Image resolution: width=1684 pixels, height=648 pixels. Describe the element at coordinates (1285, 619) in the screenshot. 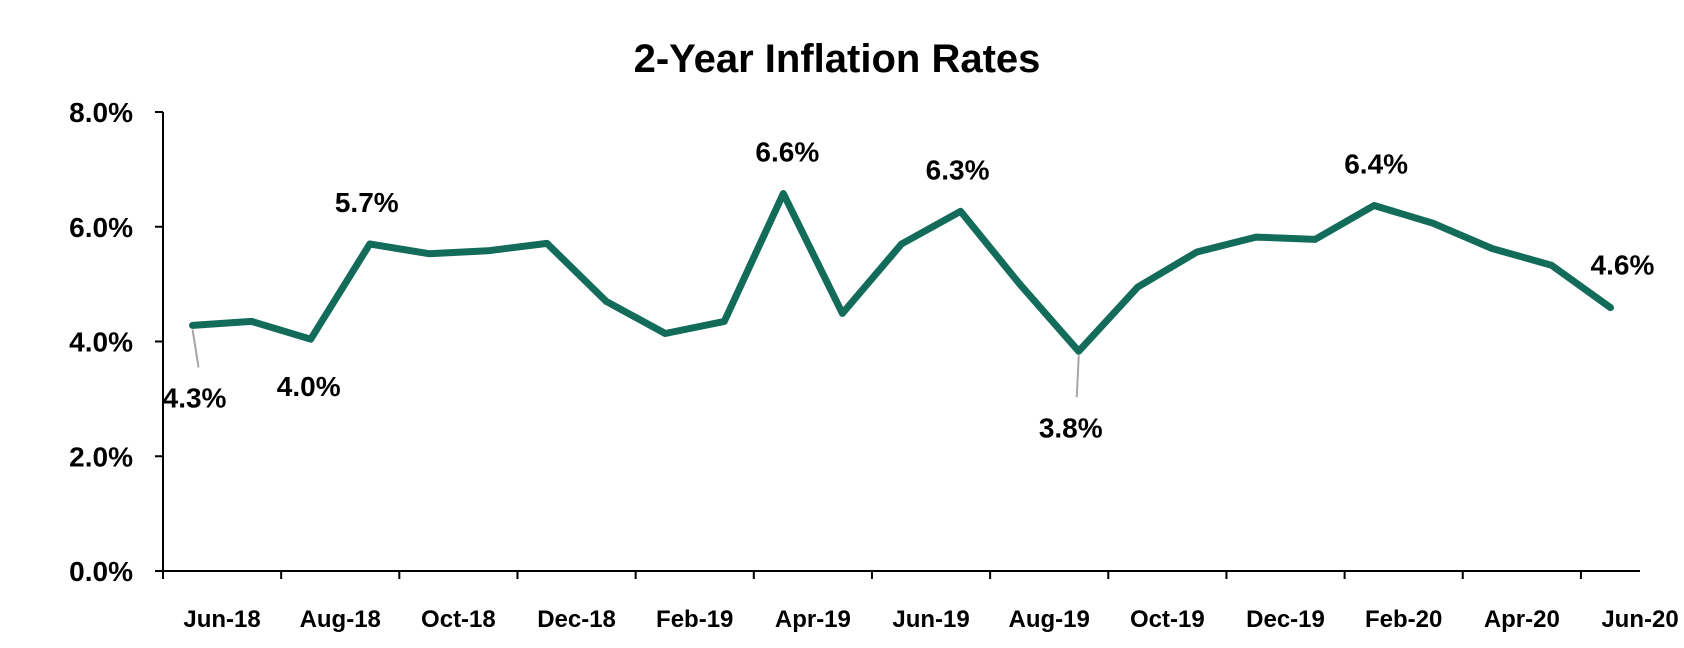

I see `x-tick-label: Dec-19` at that location.